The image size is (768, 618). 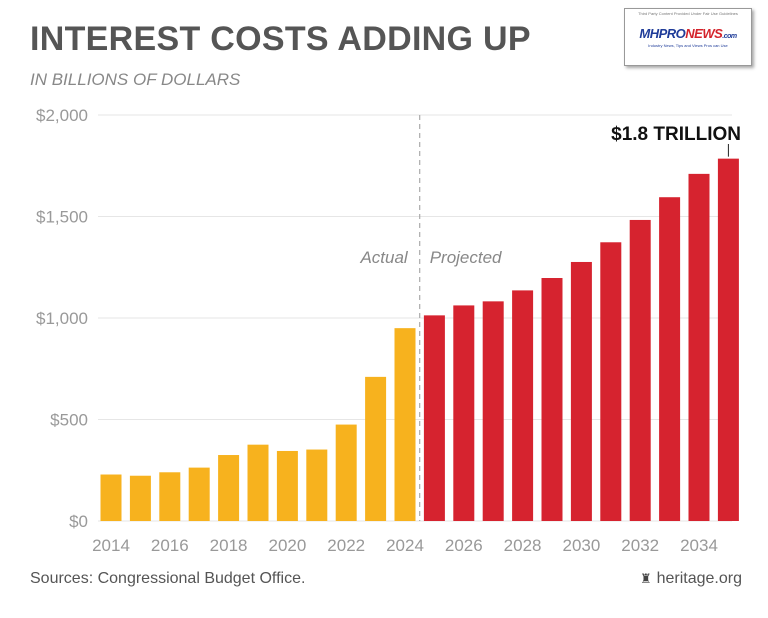 I want to click on x-tick-label: 2020, so click(x=287, y=545).